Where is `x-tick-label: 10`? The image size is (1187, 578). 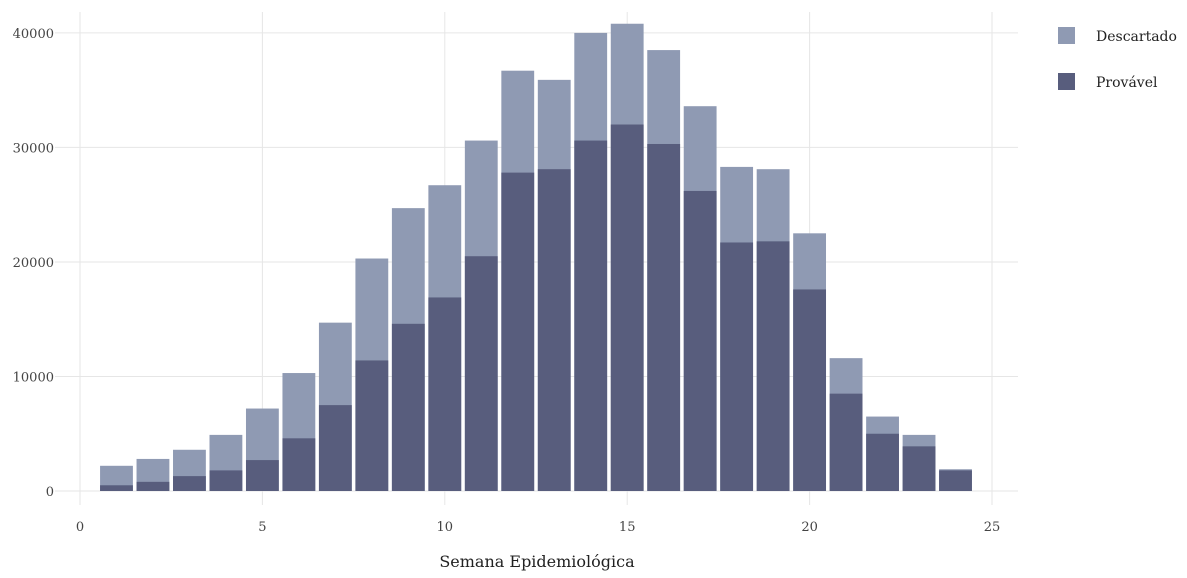
x-tick-label: 10 is located at coordinates (445, 527).